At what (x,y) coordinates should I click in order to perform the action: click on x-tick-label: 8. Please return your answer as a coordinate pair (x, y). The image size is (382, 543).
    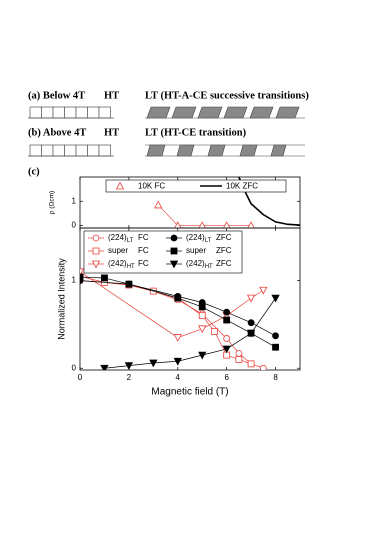
    Looking at the image, I should click on (275, 377).